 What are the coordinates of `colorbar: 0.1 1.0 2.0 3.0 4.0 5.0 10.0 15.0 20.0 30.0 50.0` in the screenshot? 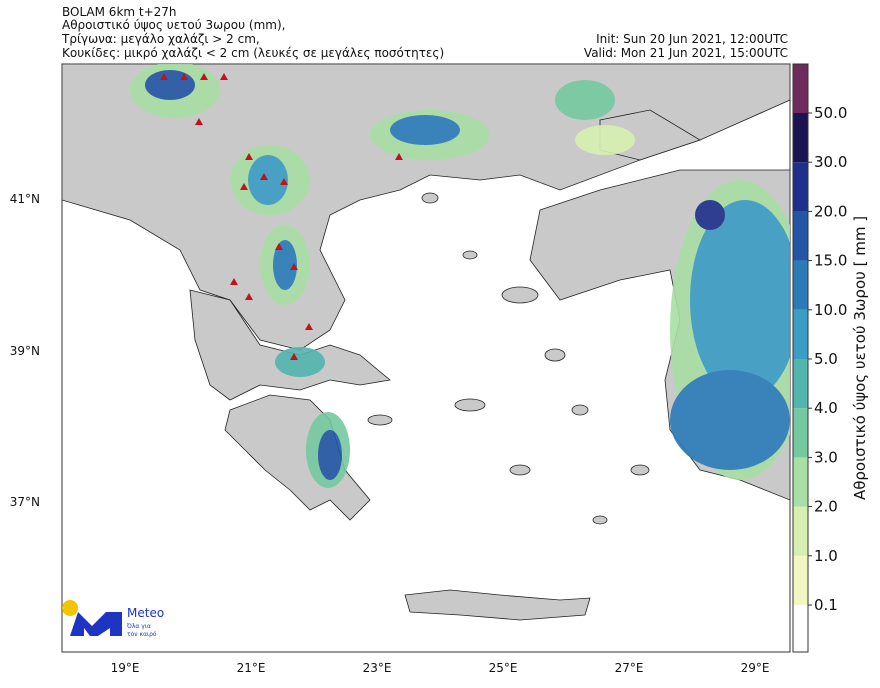 It's located at (819, 358).